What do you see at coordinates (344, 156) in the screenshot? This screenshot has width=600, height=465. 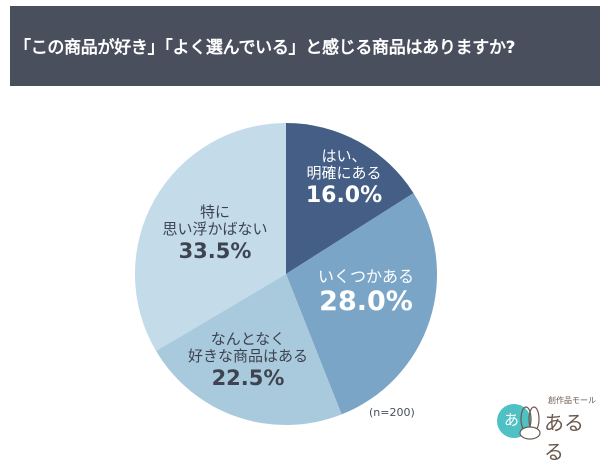 I see `label-text: はい、` at bounding box center [344, 156].